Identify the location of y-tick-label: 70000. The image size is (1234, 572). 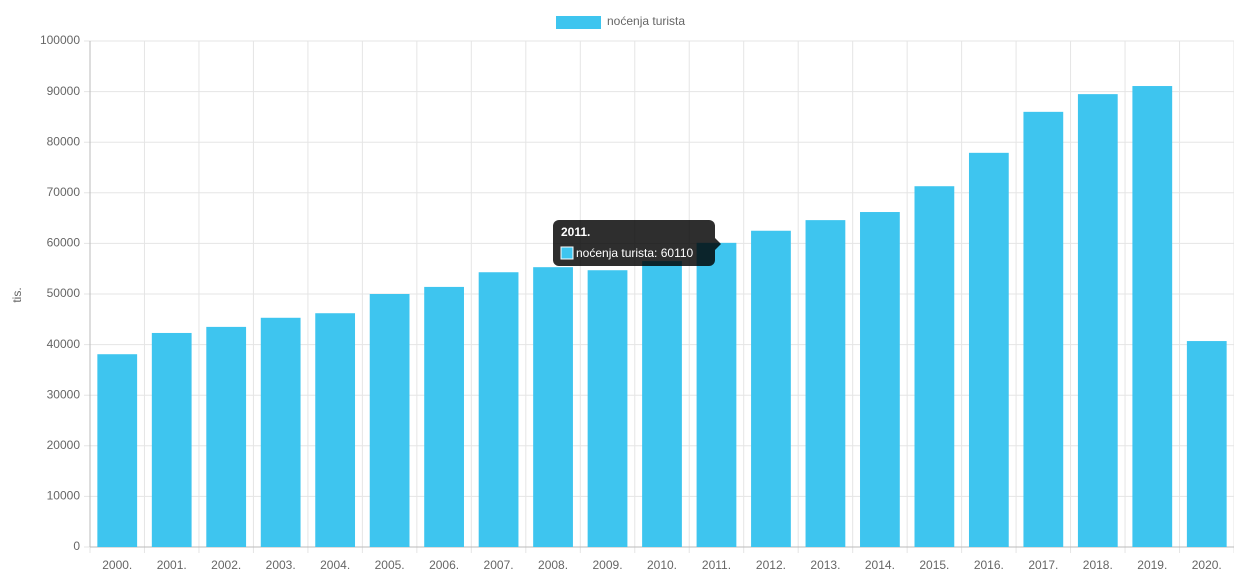
(64, 192).